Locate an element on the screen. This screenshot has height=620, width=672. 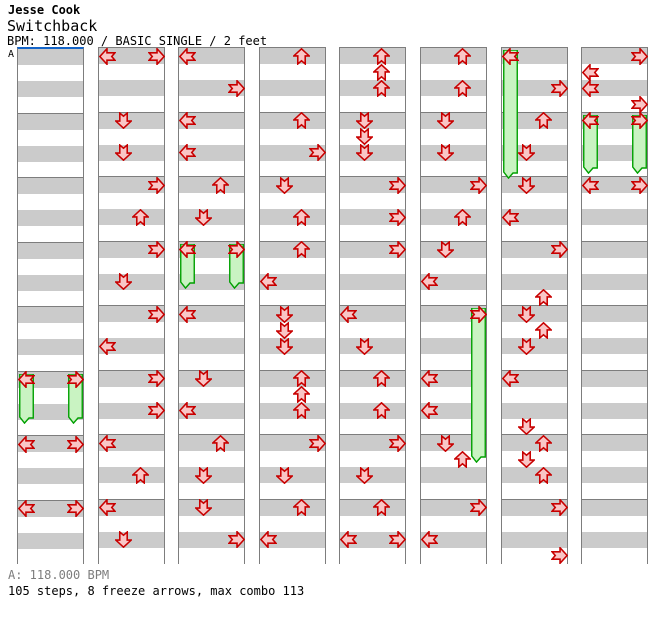
song-title: Switchback is located at coordinates (52, 26).